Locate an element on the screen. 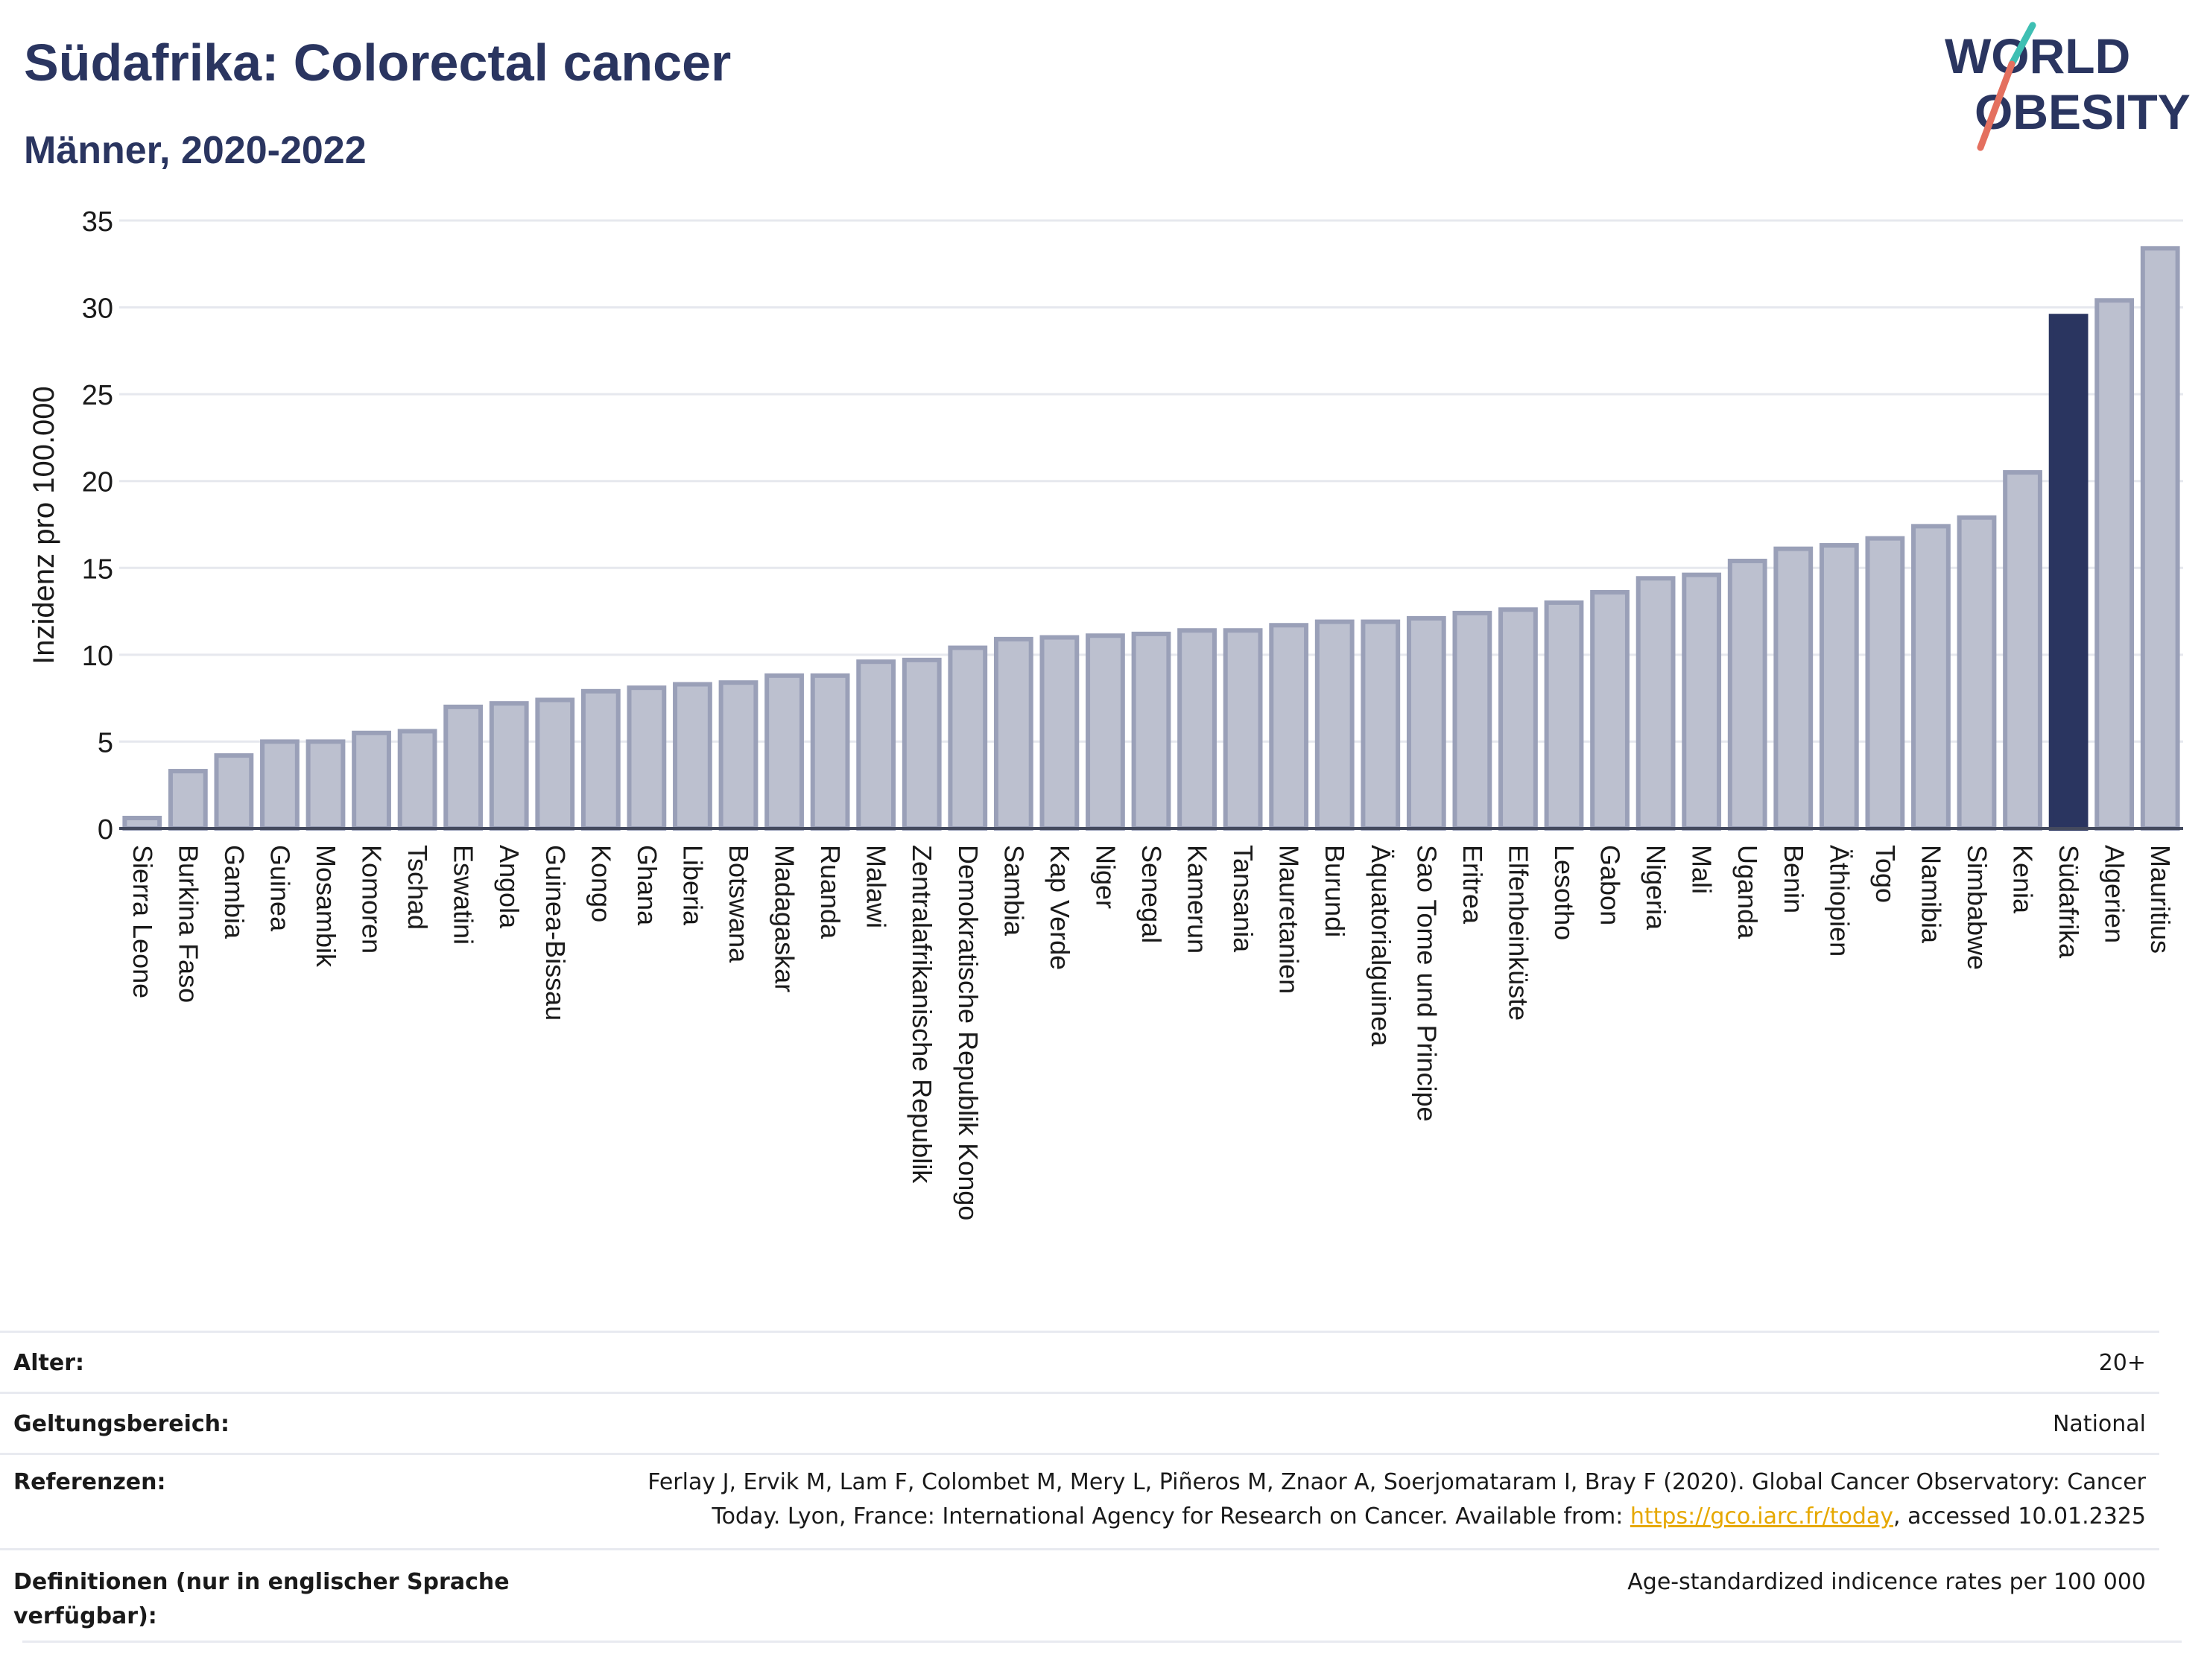  x-tick-label: Eswatini is located at coordinates (464, 895).